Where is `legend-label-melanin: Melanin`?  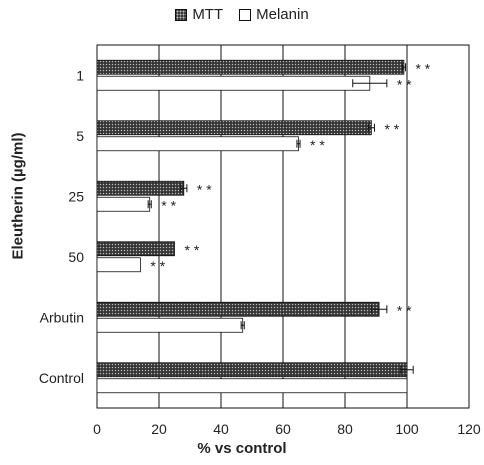 legend-label-melanin: Melanin is located at coordinates (282, 14).